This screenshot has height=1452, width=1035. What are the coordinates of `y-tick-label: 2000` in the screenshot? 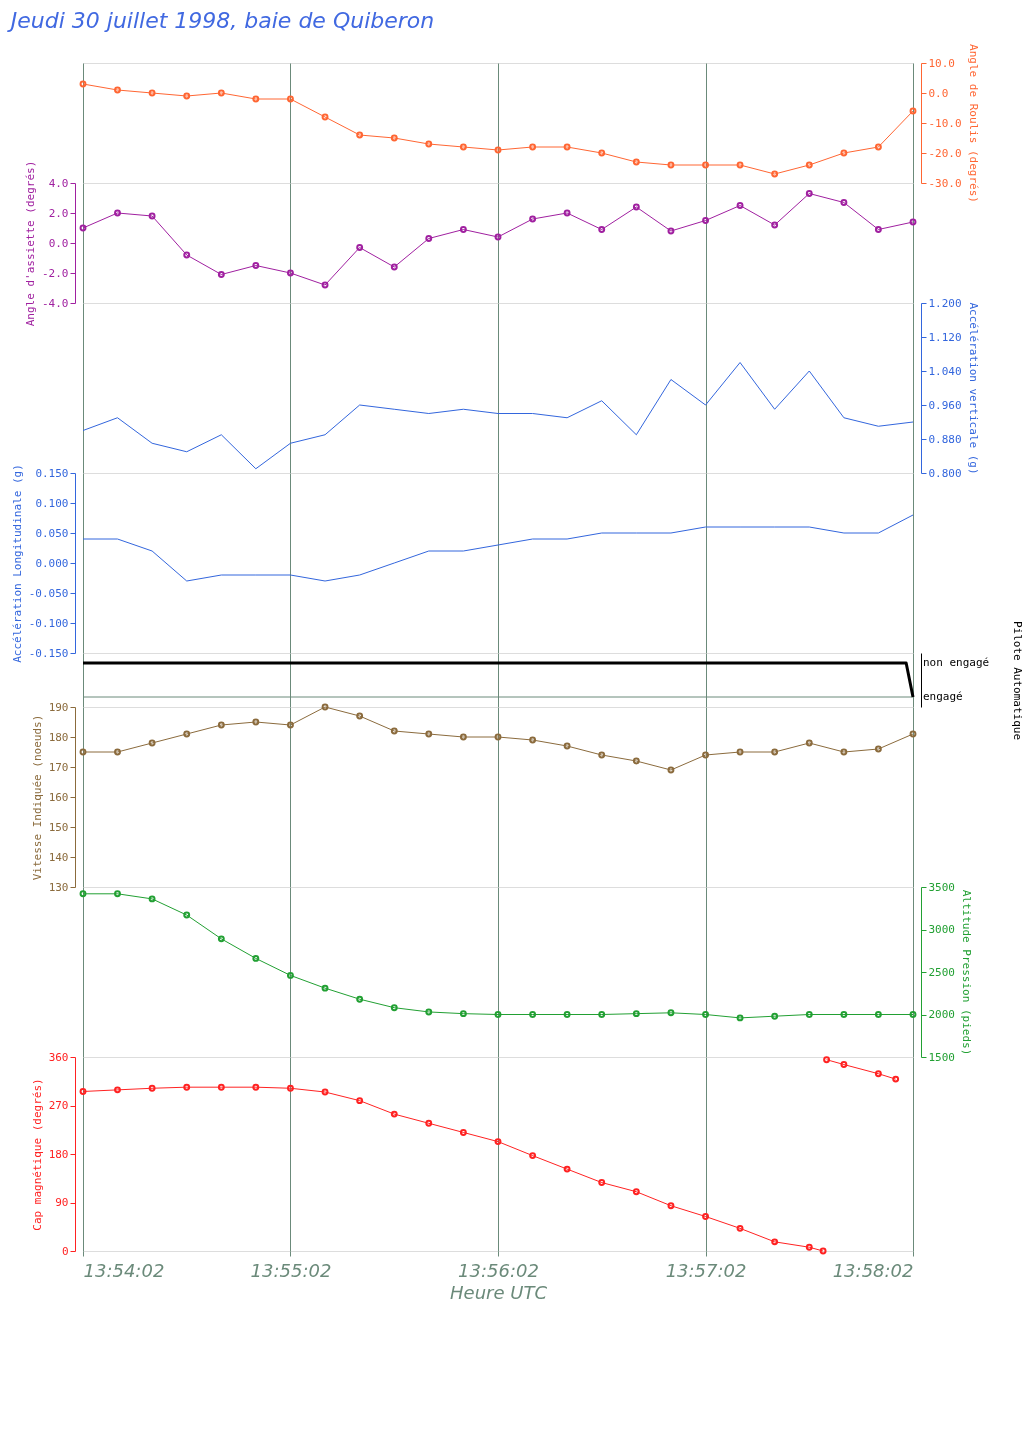 It's located at (941, 1014).